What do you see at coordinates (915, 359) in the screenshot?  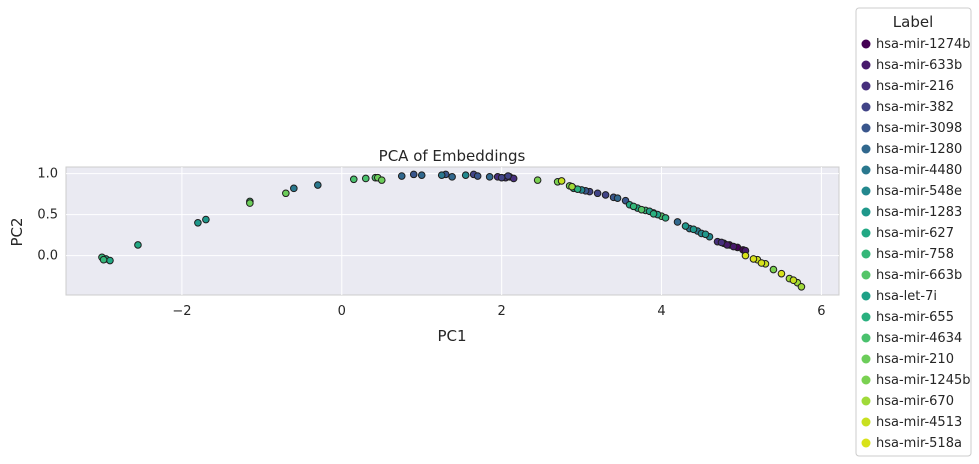 I see `legend-label: hsa-mir-210` at bounding box center [915, 359].